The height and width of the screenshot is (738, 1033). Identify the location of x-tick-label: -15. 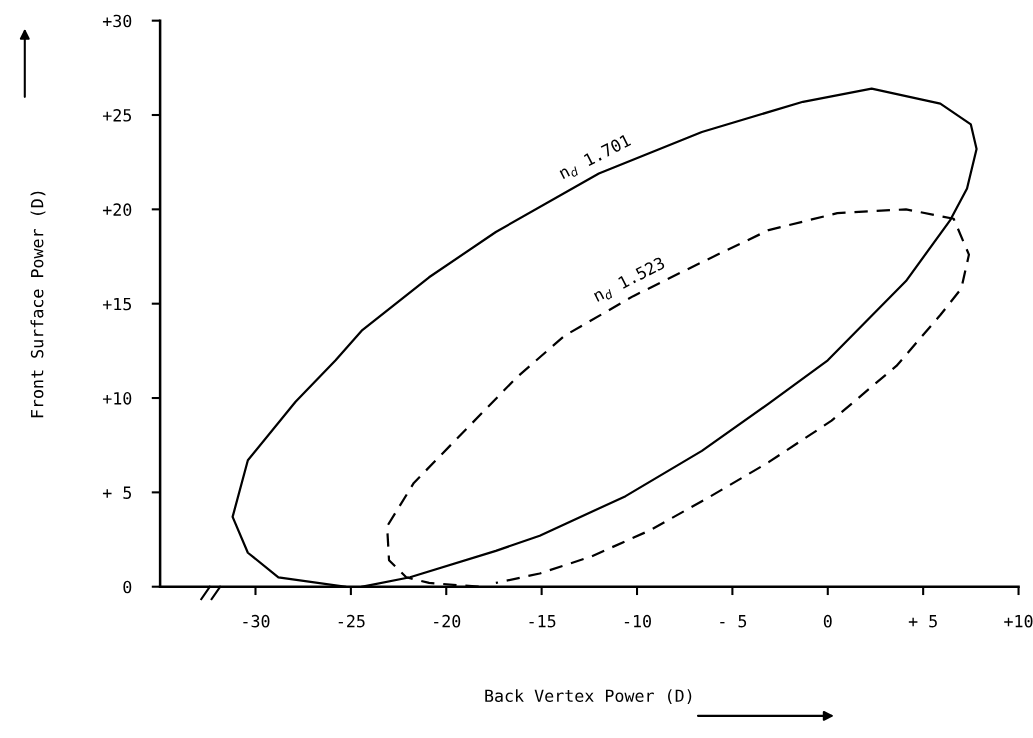
(542, 621).